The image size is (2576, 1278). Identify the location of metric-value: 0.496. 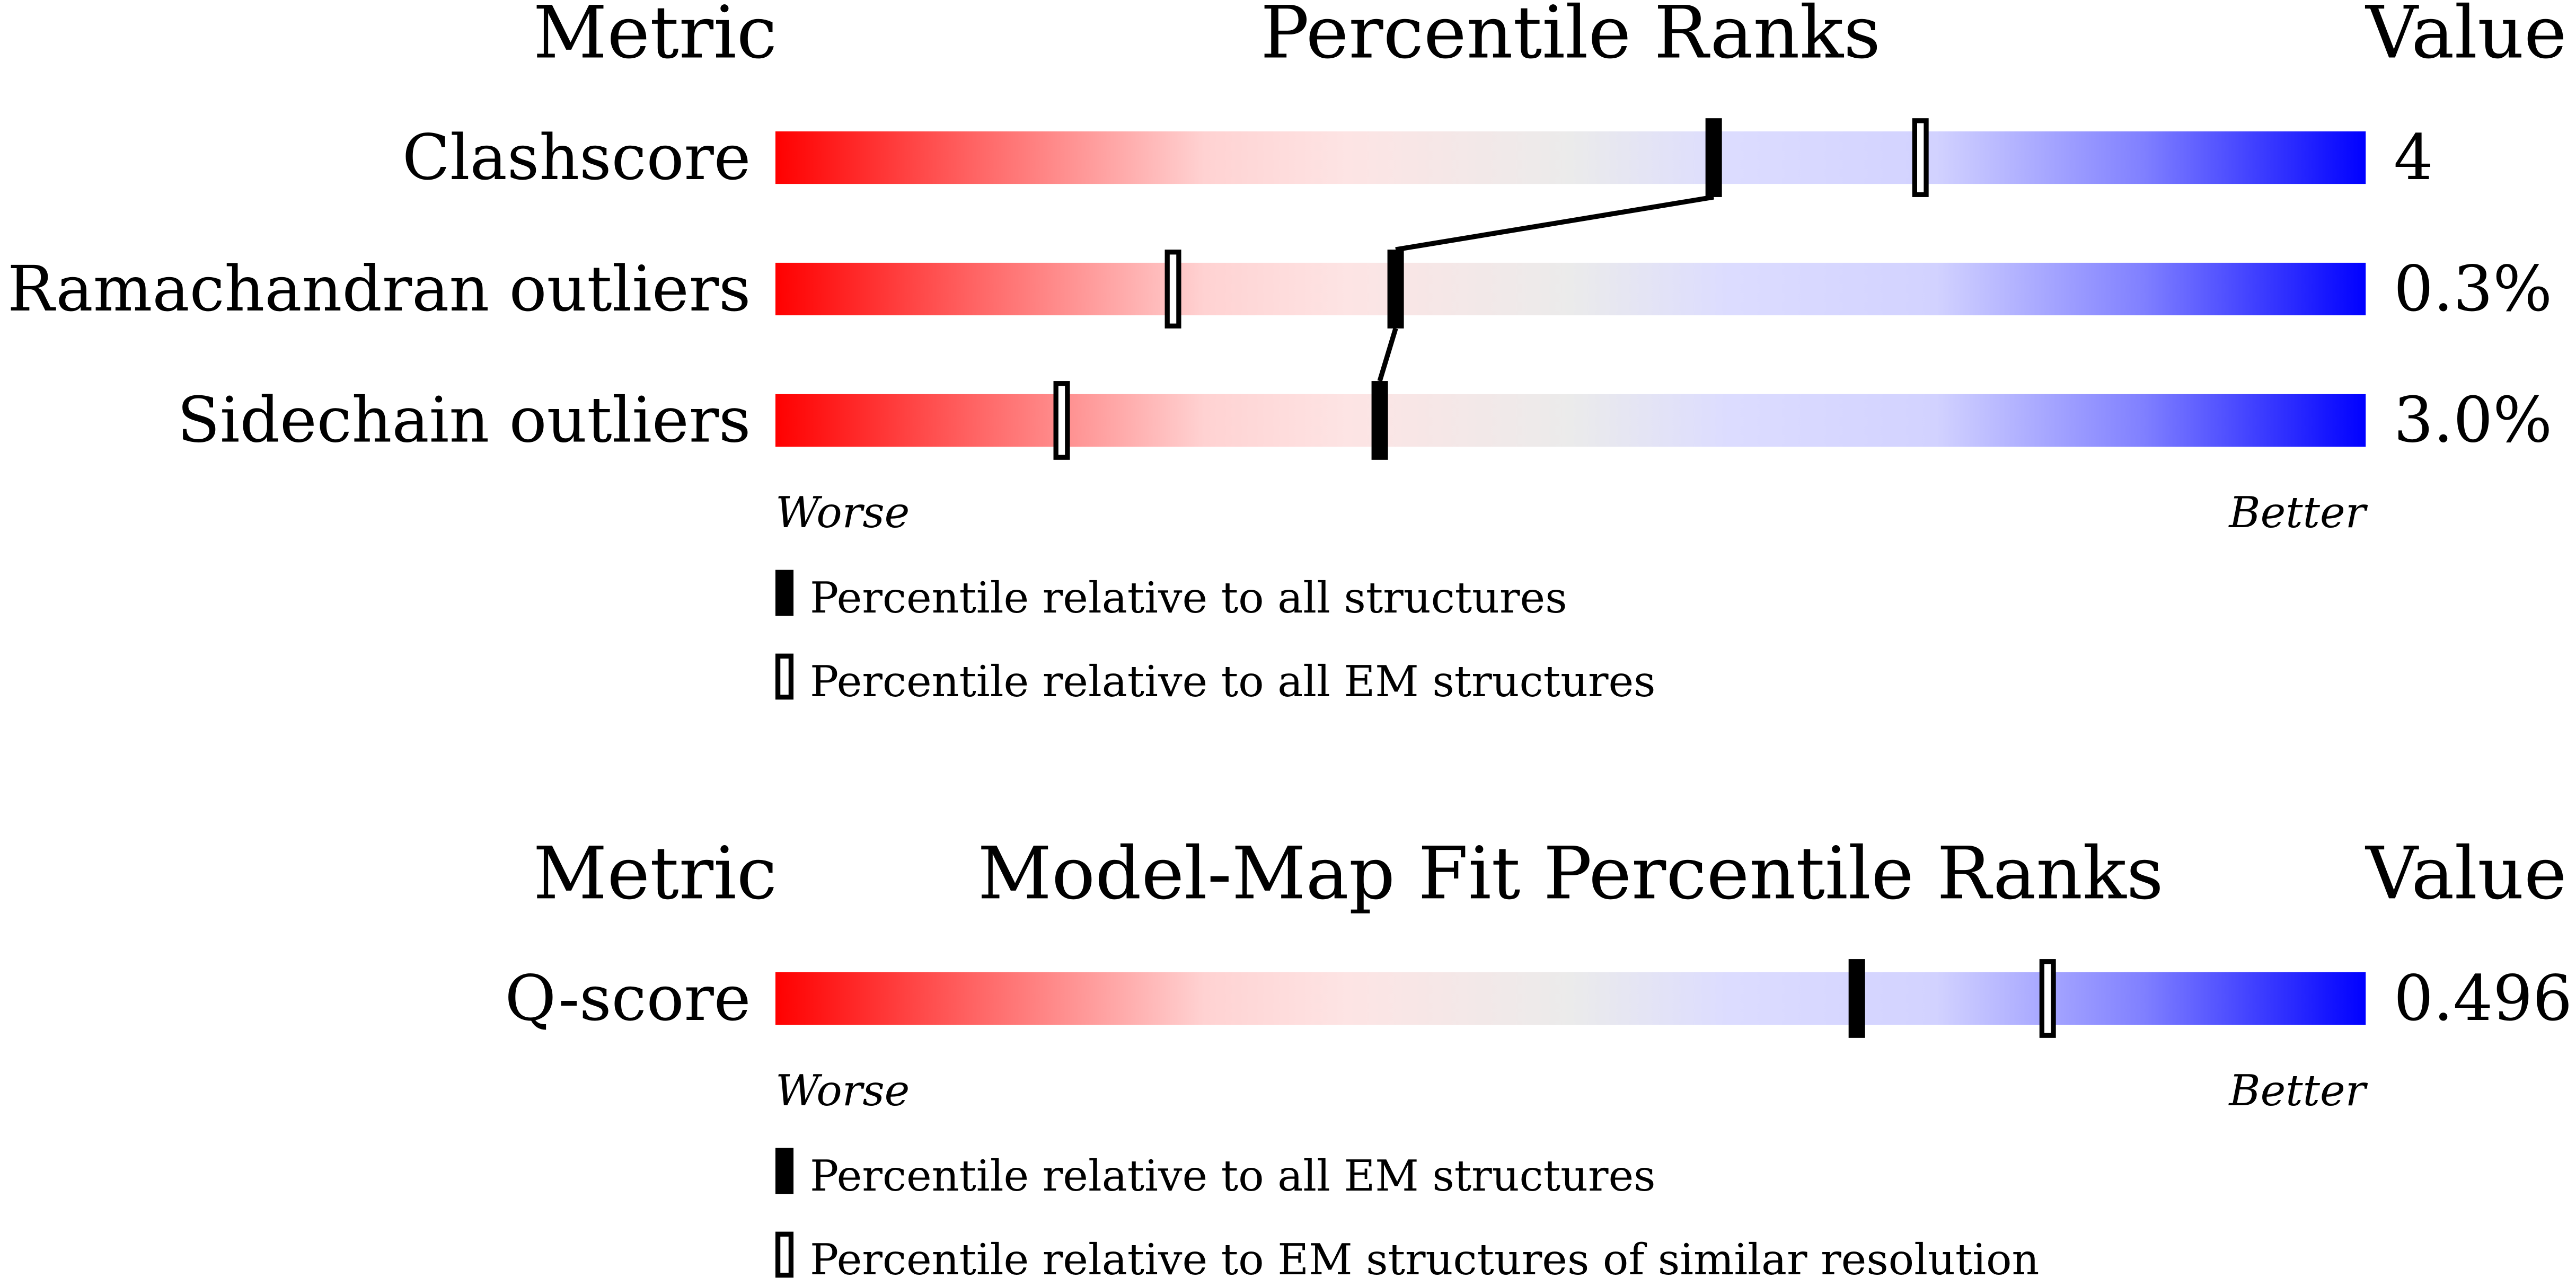
(2483, 998).